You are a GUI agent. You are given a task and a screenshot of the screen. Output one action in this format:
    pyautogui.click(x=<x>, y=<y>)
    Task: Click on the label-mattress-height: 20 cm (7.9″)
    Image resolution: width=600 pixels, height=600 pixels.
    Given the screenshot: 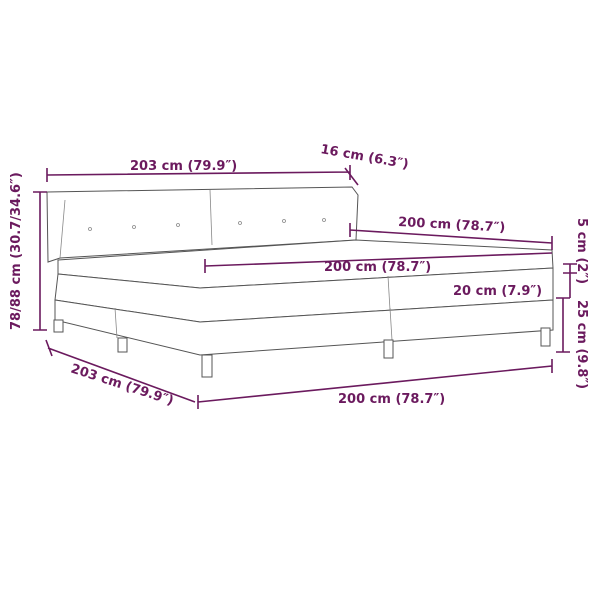 What is the action you would take?
    pyautogui.click(x=497, y=291)
    